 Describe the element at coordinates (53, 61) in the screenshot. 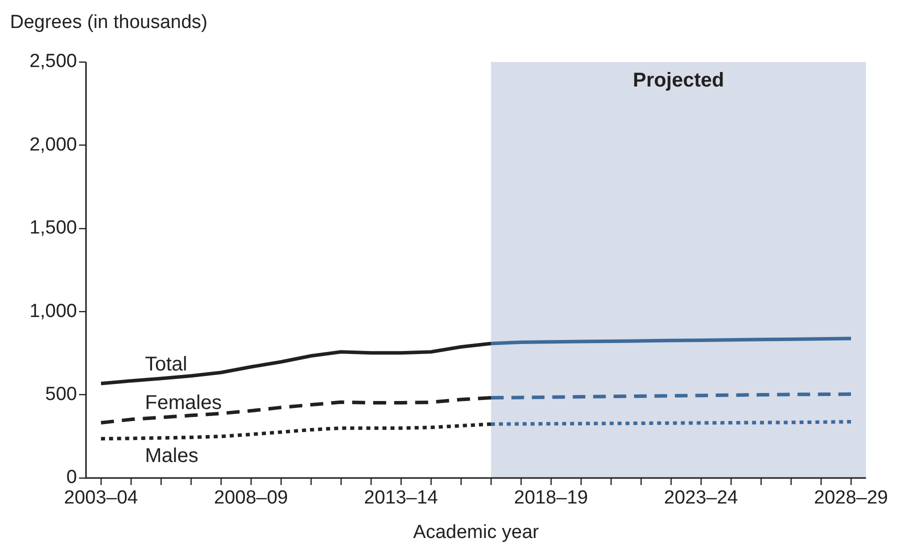

I see `y-tick-label: 2,500` at that location.